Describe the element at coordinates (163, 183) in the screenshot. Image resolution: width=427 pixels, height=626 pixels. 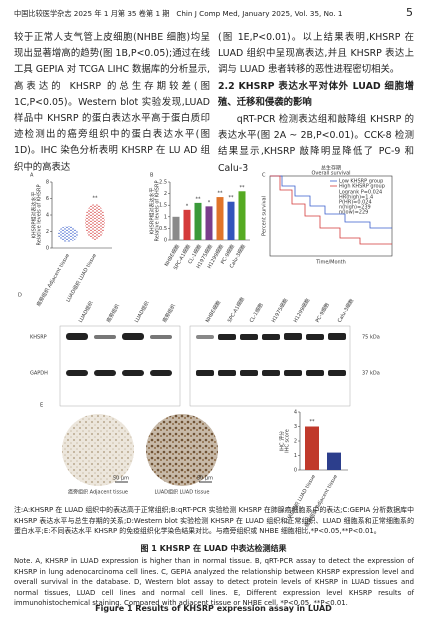
I see `y-tick-label: 2.5` at that location.